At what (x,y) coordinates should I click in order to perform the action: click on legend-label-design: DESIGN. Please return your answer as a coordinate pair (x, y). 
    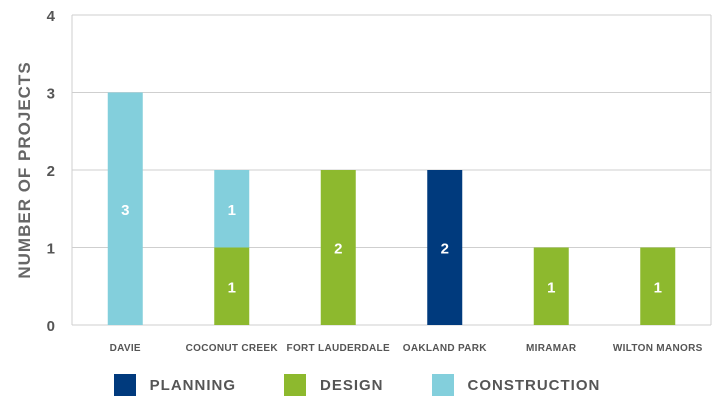
    Looking at the image, I should click on (352, 385).